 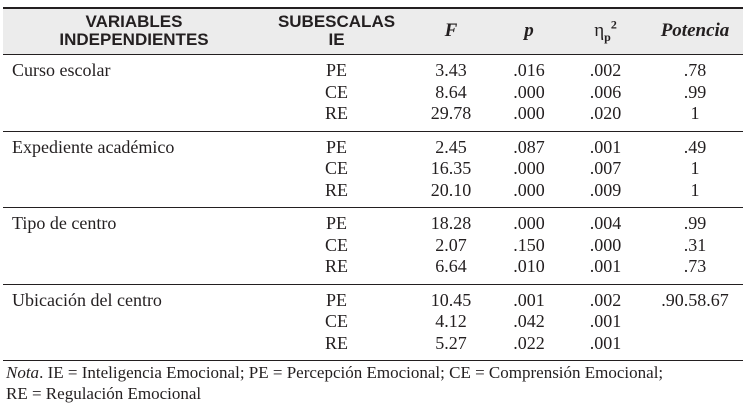 What do you see at coordinates (605, 189) in the screenshot?
I see `cell-eta: .009` at bounding box center [605, 189].